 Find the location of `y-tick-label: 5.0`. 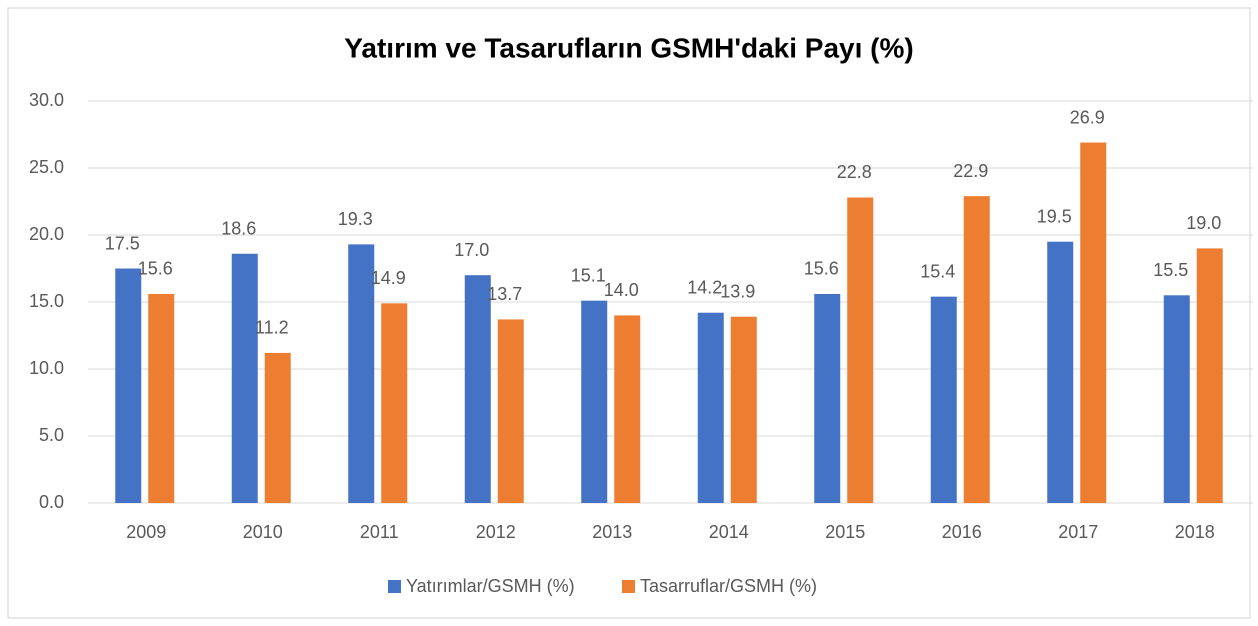

y-tick-label: 5.0 is located at coordinates (51, 435).